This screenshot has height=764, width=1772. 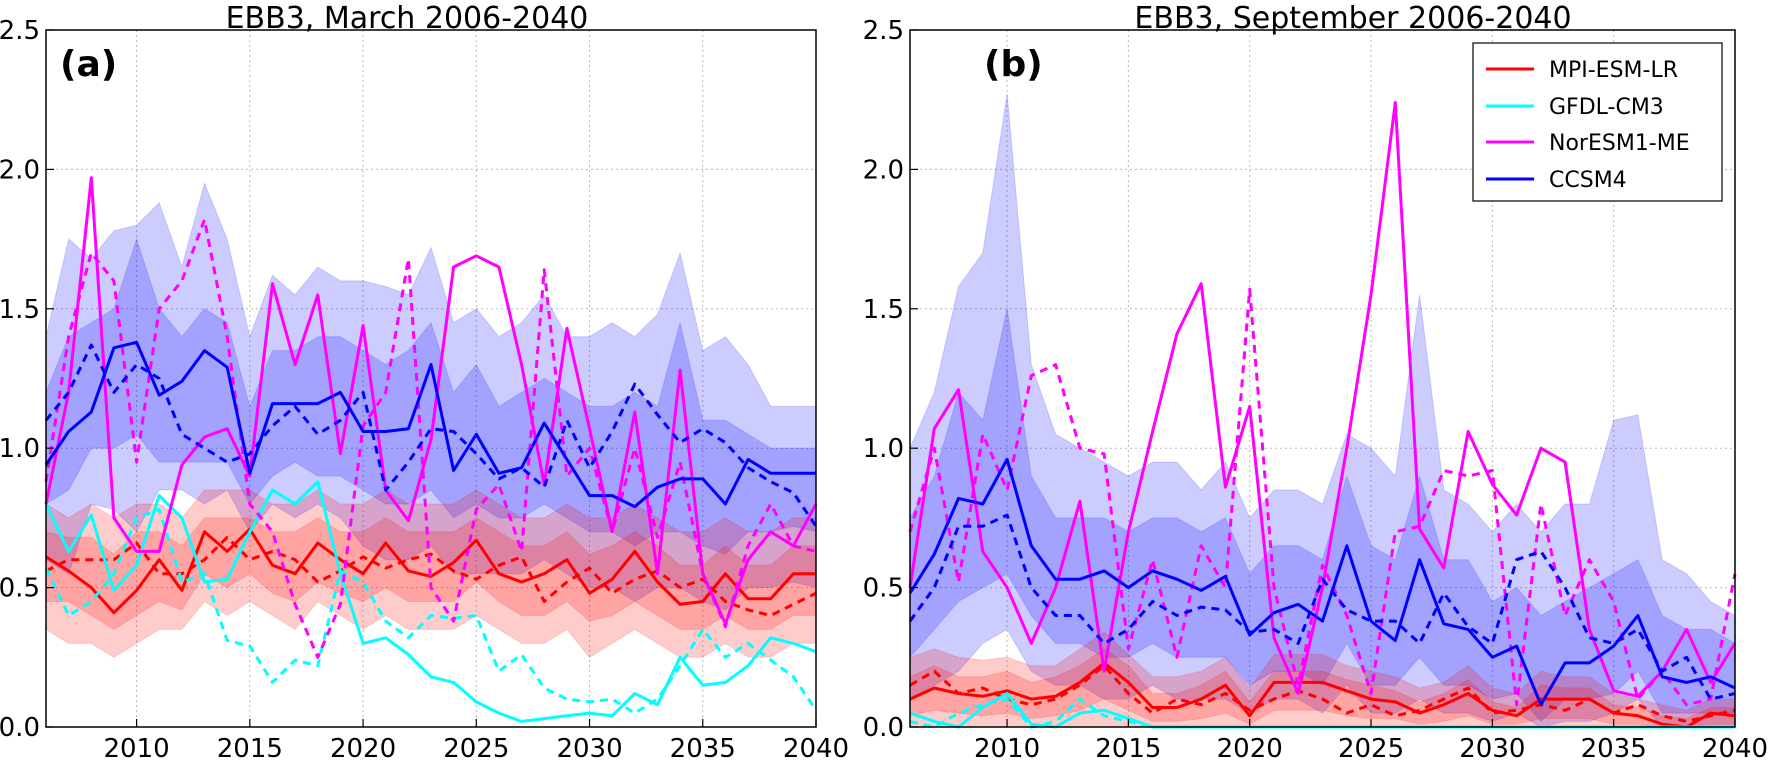 I want to click on legend-label-mpi: MPI-ESM-LR, so click(x=1613, y=70).